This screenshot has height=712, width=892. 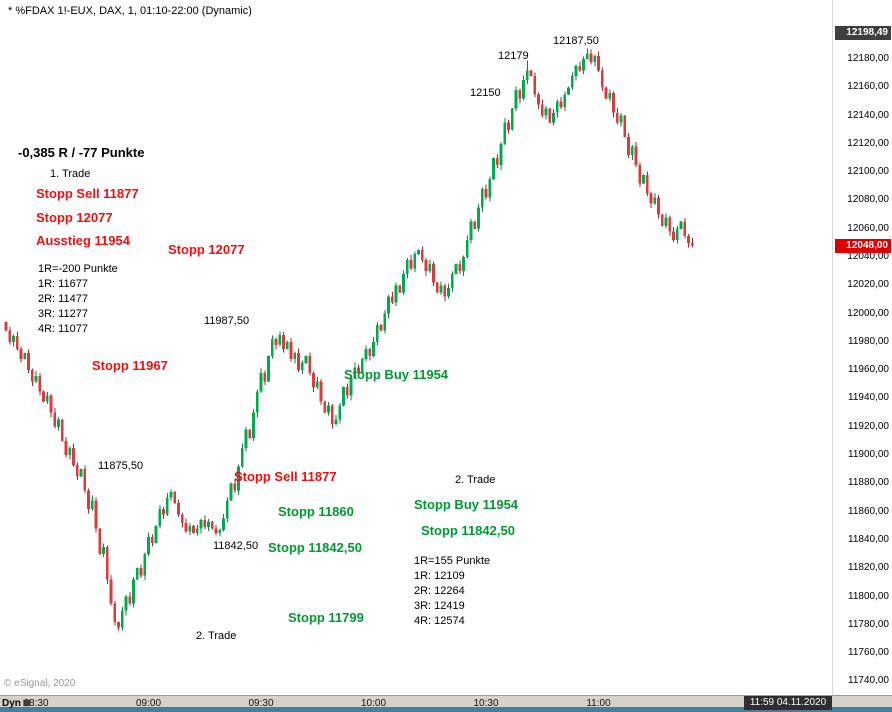 What do you see at coordinates (485, 93) in the screenshot?
I see `chart-annotation: 12150` at bounding box center [485, 93].